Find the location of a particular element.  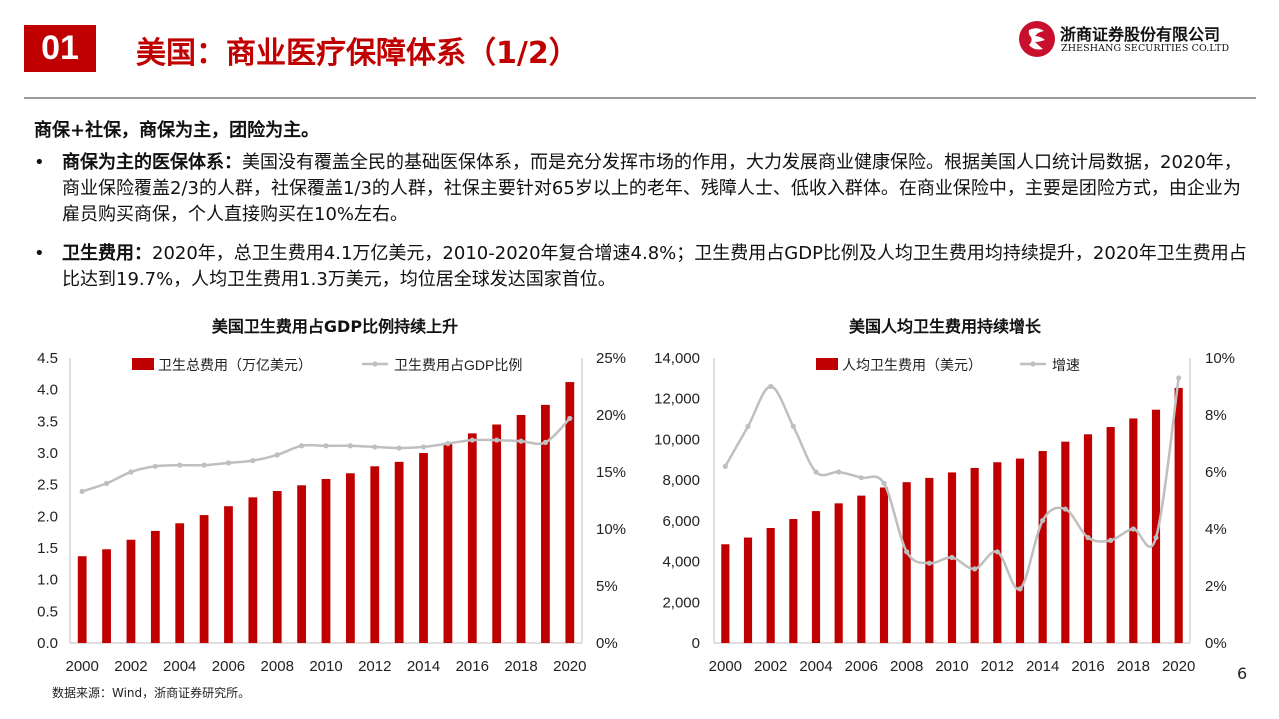

line-point-2003 is located at coordinates (793, 426).